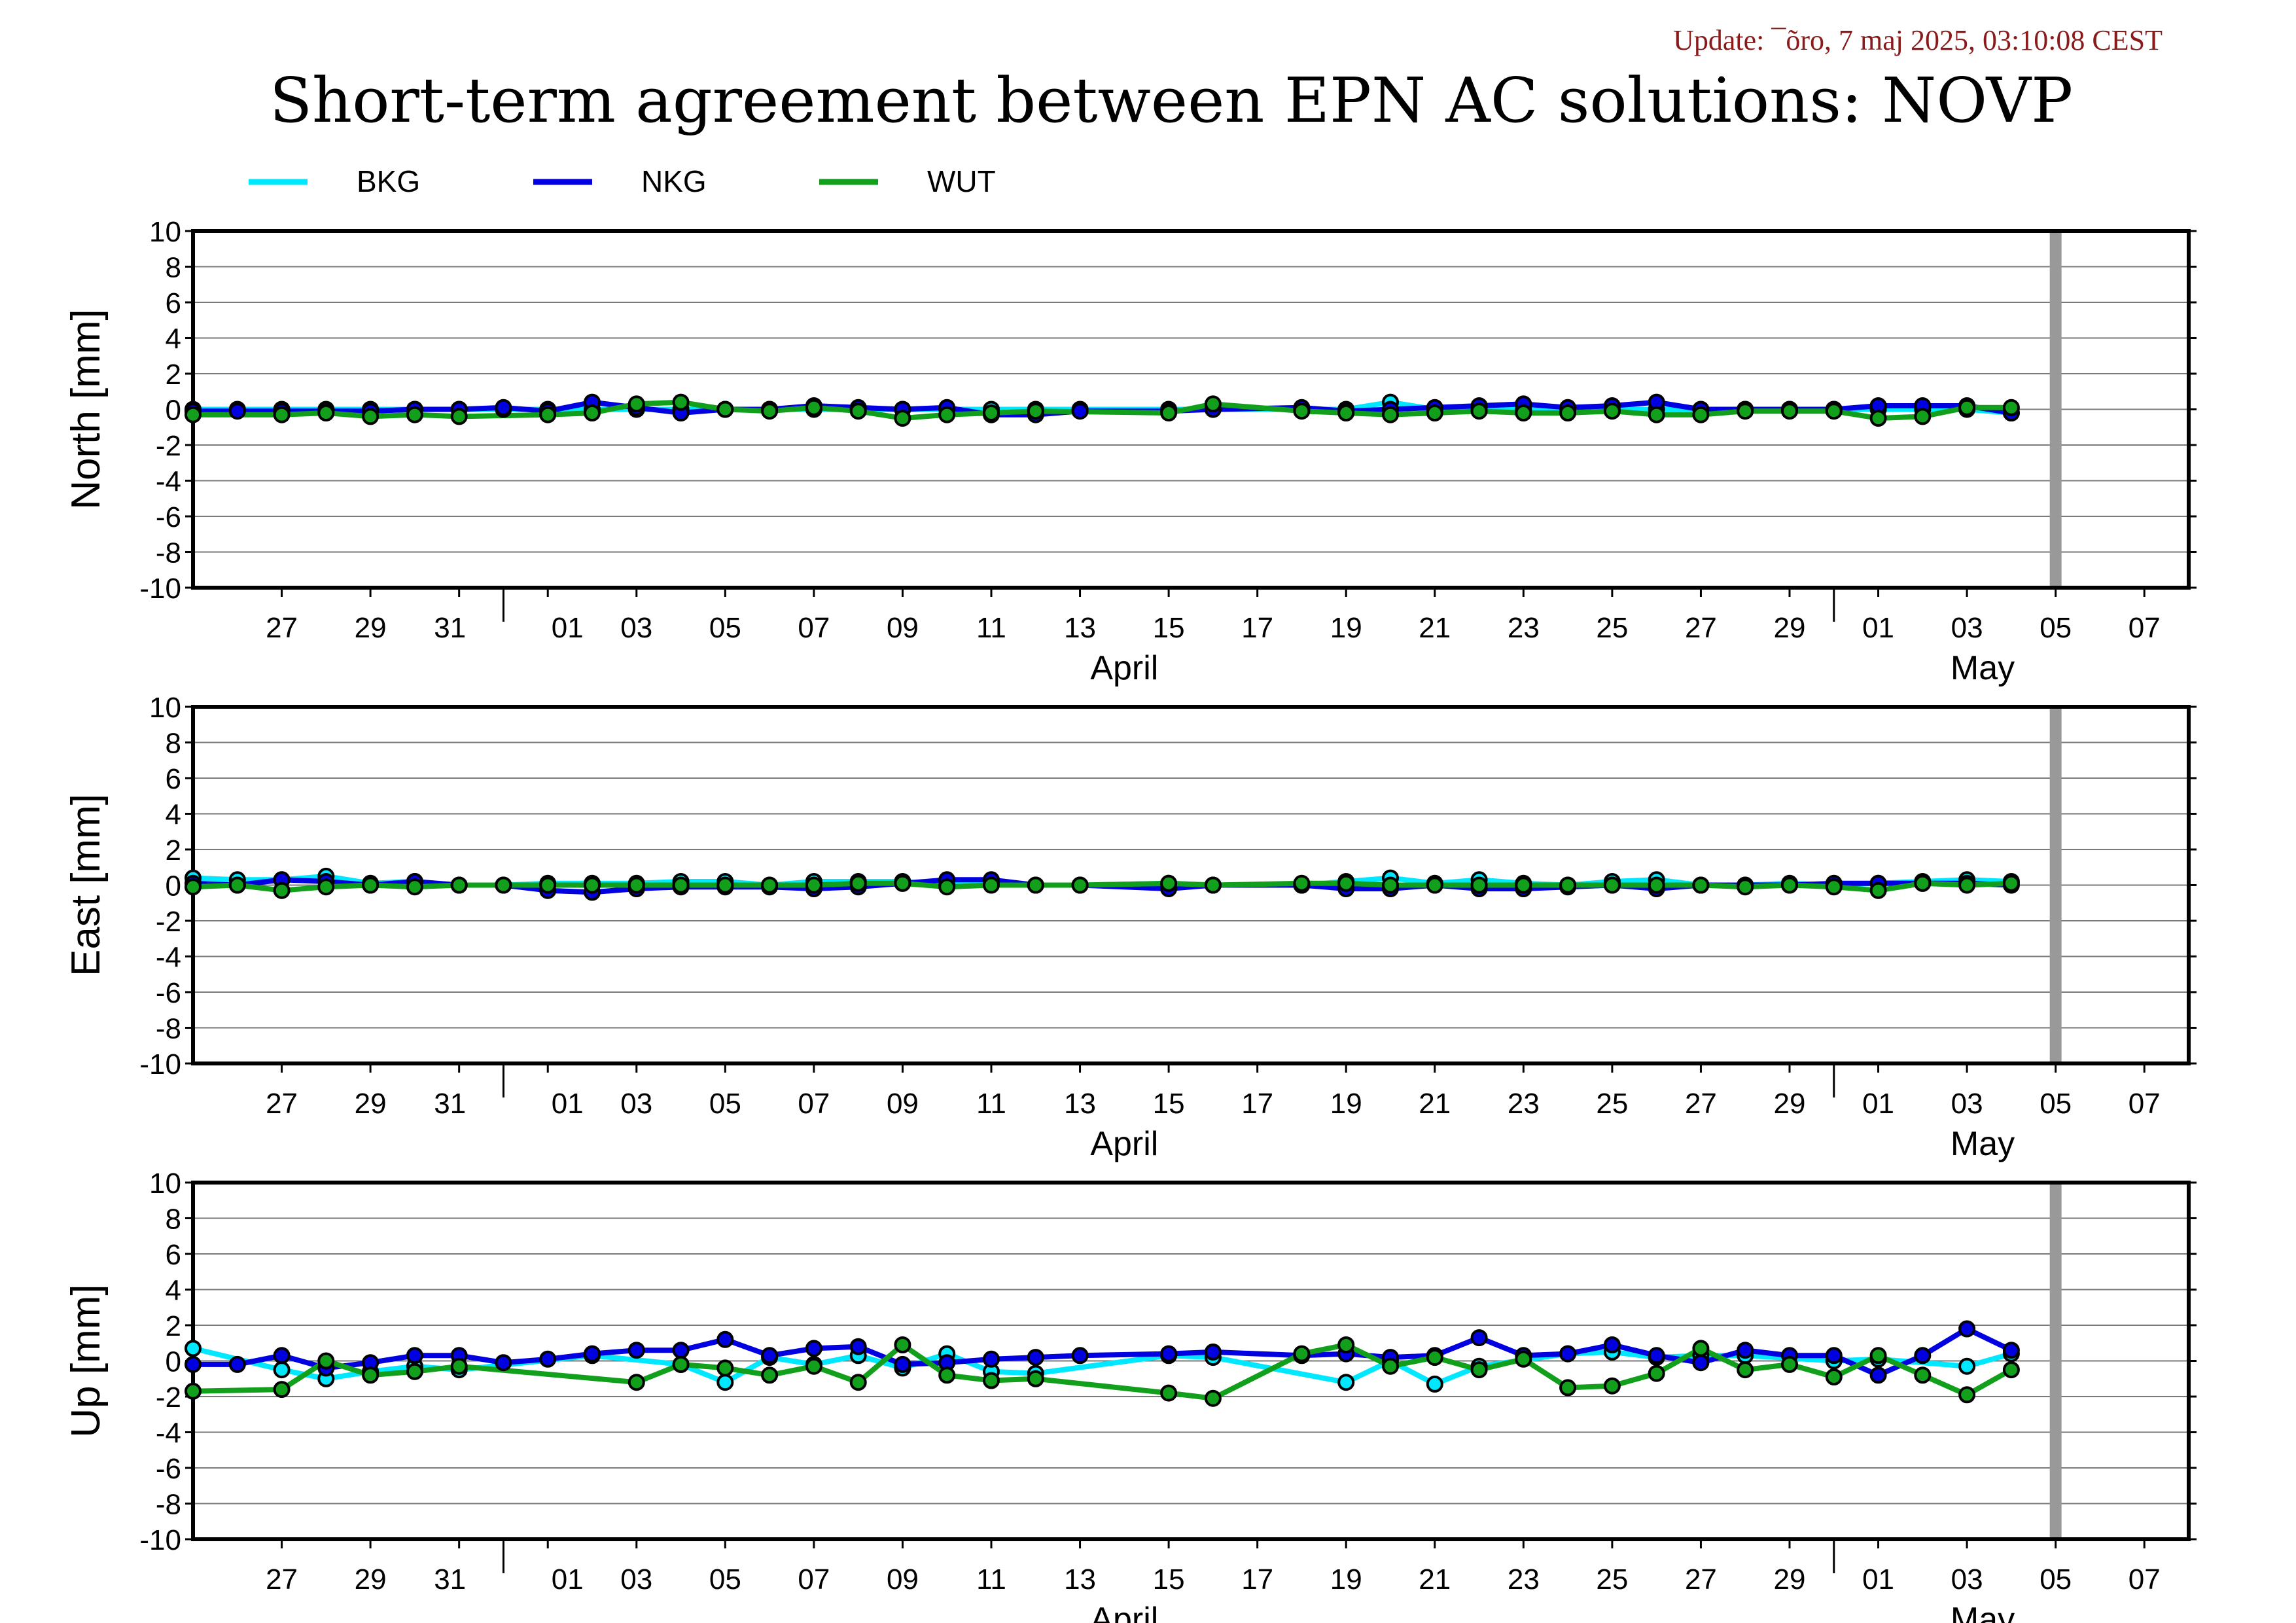  What do you see at coordinates (674, 181) in the screenshot?
I see `legend-label-nkg: NKG` at bounding box center [674, 181].